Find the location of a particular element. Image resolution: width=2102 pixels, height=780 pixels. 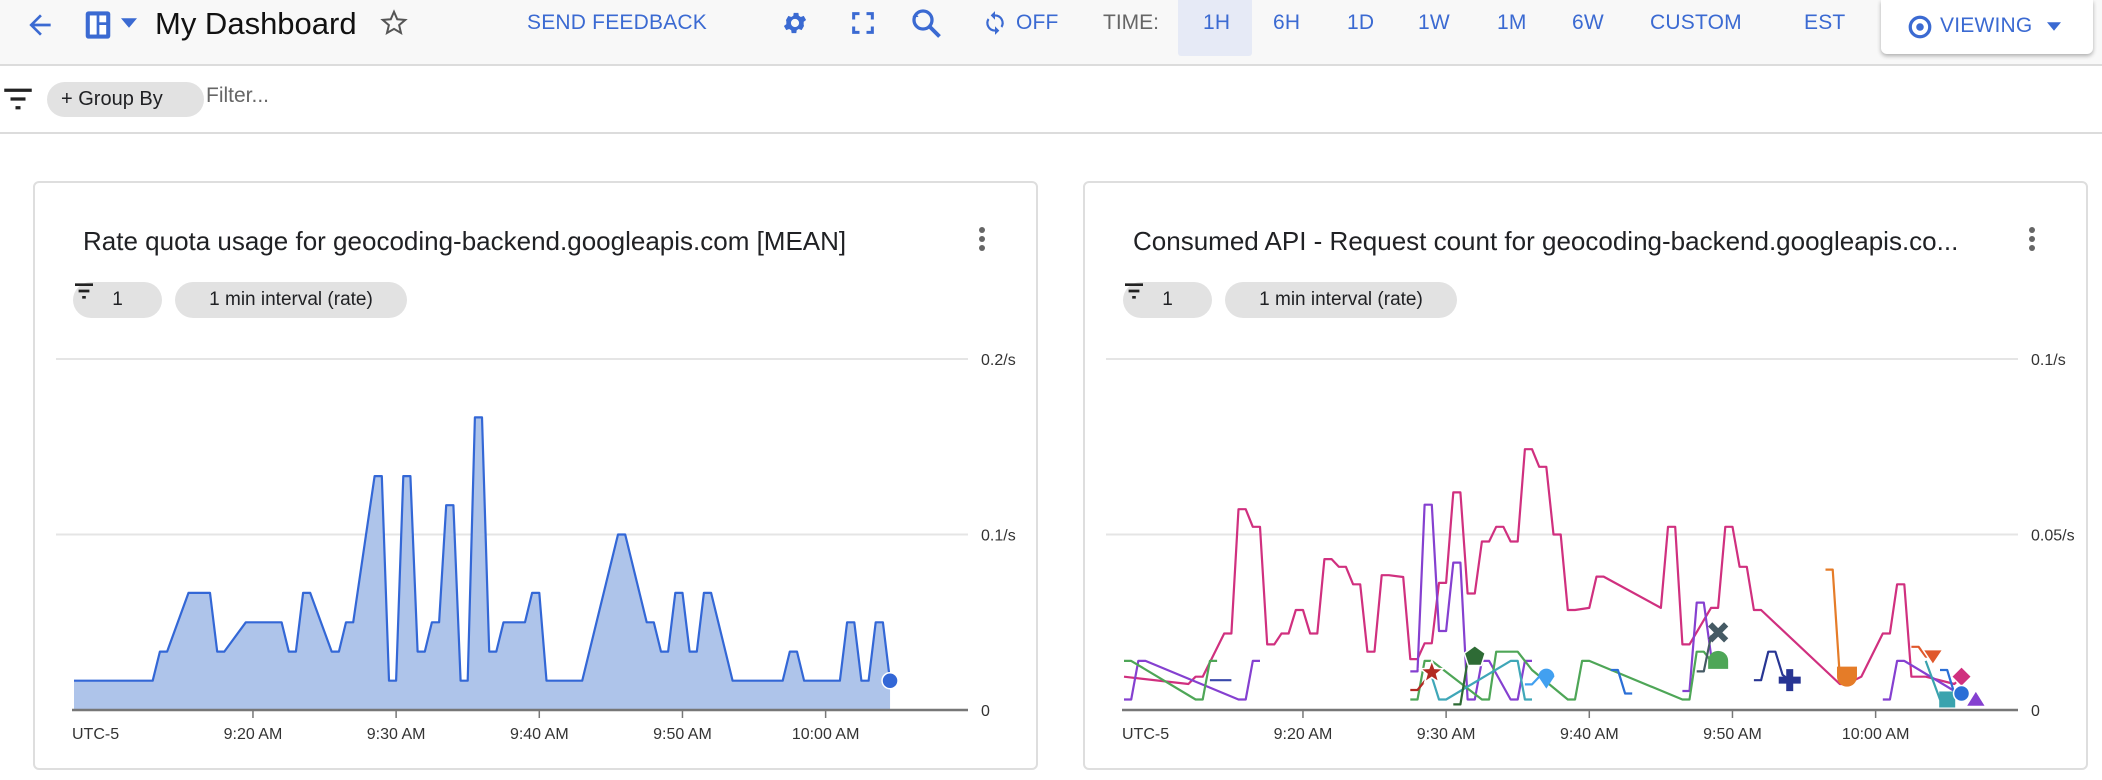

dashboard-icon is located at coordinates (98, 25).